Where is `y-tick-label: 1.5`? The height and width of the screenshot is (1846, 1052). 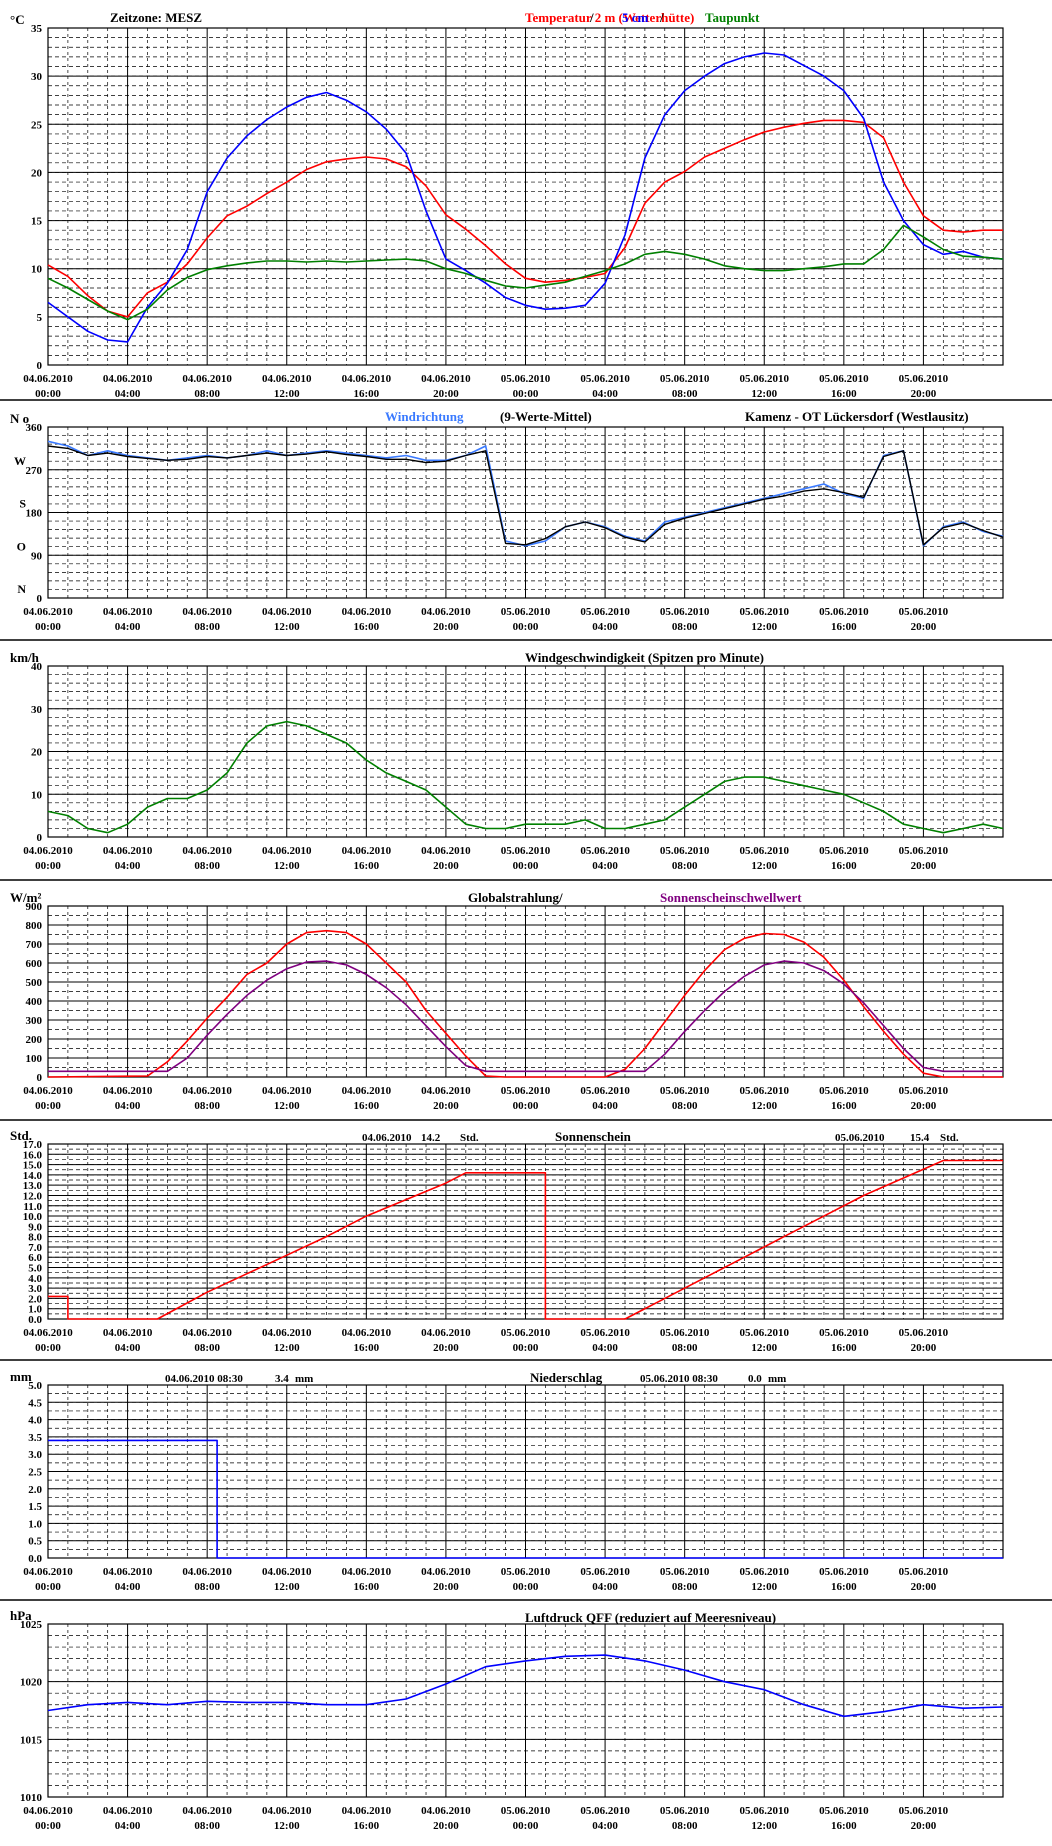 y-tick-label: 1.5 is located at coordinates (35, 1507).